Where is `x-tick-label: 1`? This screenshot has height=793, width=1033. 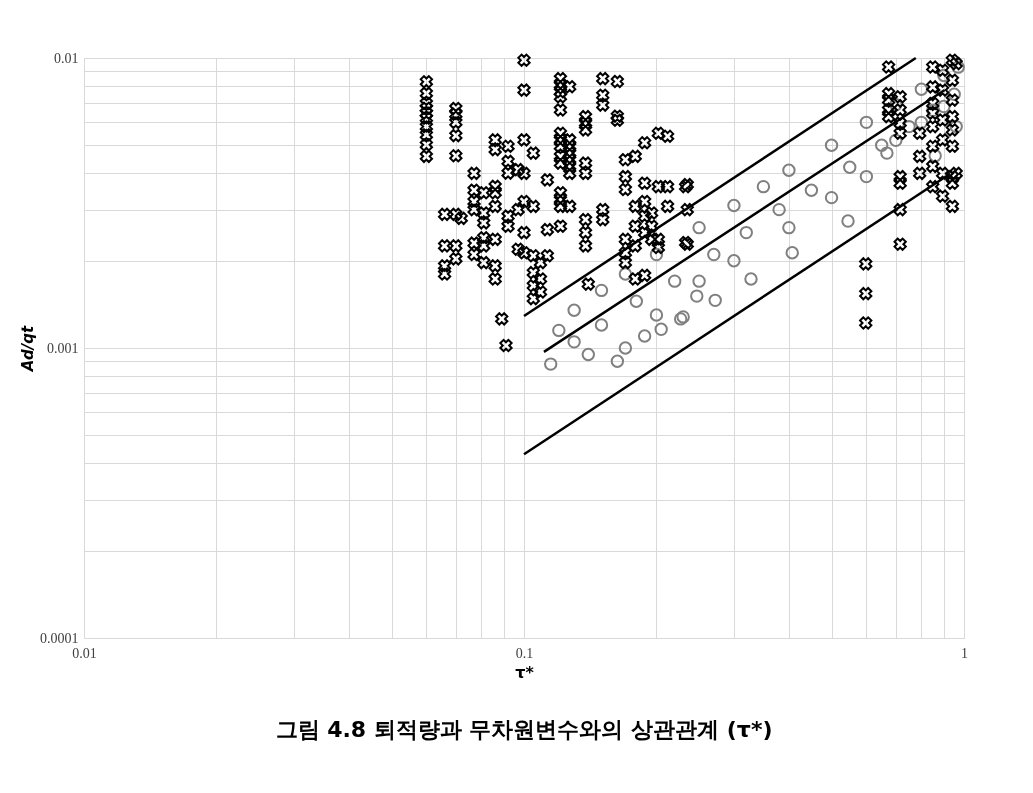 x-tick-label: 1 is located at coordinates (964, 653).